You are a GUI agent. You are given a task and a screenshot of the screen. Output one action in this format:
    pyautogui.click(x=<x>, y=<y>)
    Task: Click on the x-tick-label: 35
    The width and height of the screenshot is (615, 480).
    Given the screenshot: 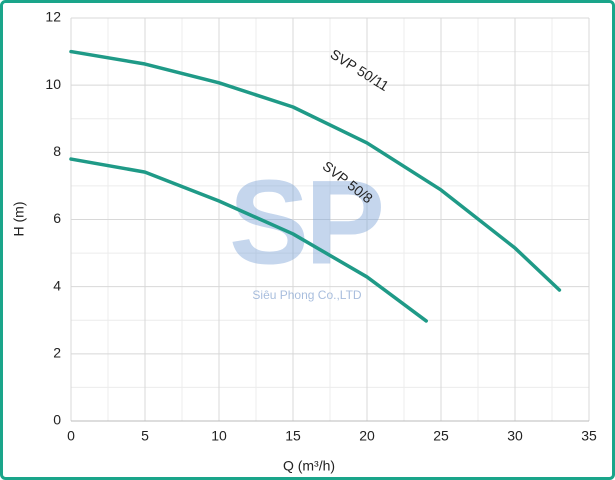 What is the action you would take?
    pyautogui.click(x=589, y=436)
    